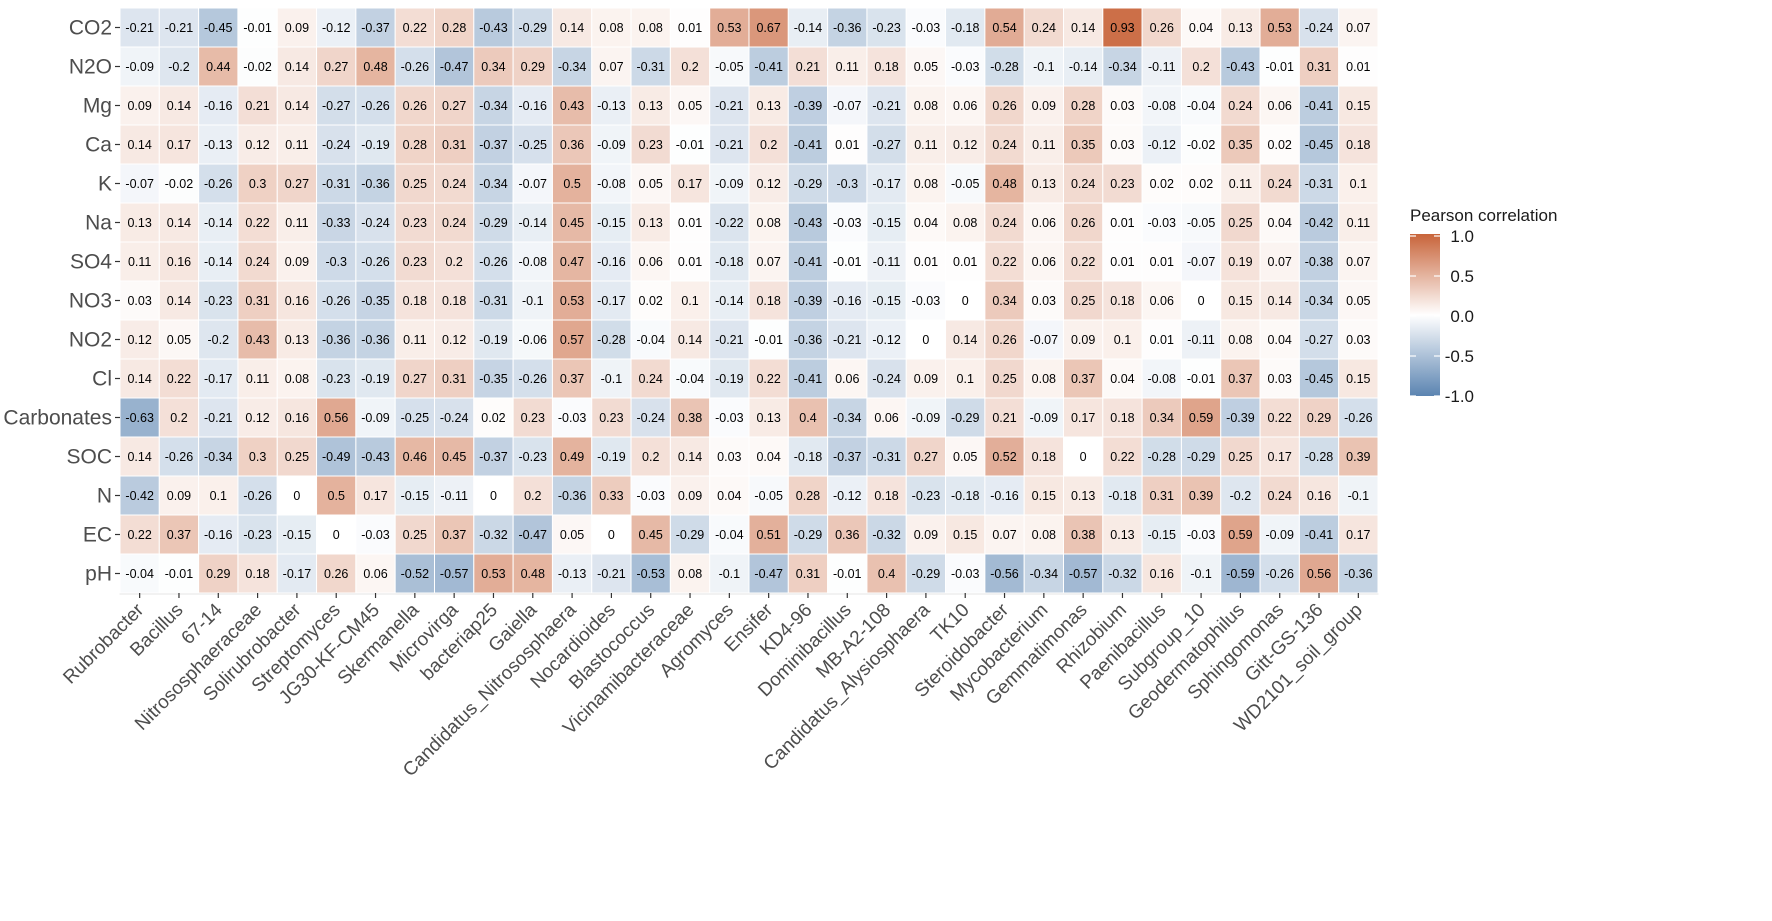 Image resolution: width=1772 pixels, height=921 pixels. I want to click on cell-value-label: 0.34, so click(1004, 301).